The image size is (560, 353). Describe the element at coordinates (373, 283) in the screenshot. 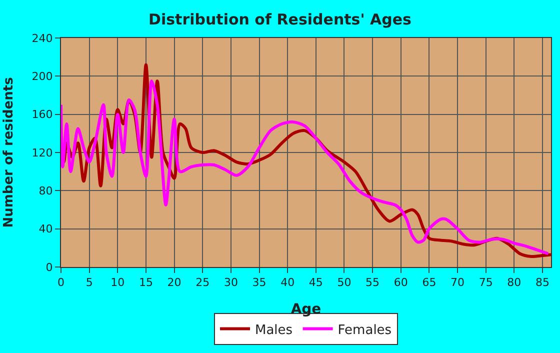

I see `x-tick-label: 55` at that location.